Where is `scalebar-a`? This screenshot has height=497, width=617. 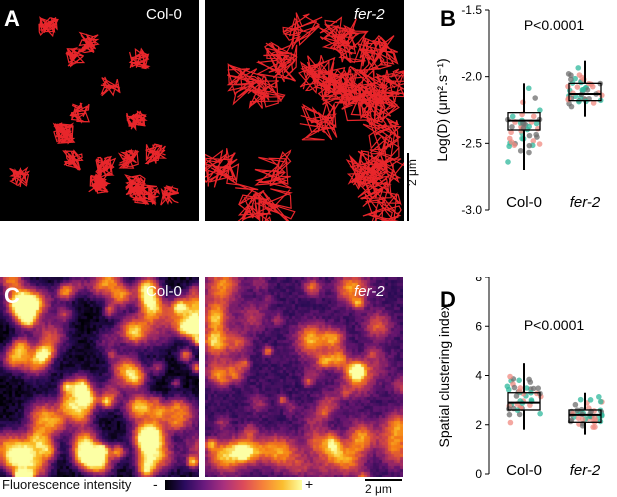 scalebar-a is located at coordinates (408, 187).